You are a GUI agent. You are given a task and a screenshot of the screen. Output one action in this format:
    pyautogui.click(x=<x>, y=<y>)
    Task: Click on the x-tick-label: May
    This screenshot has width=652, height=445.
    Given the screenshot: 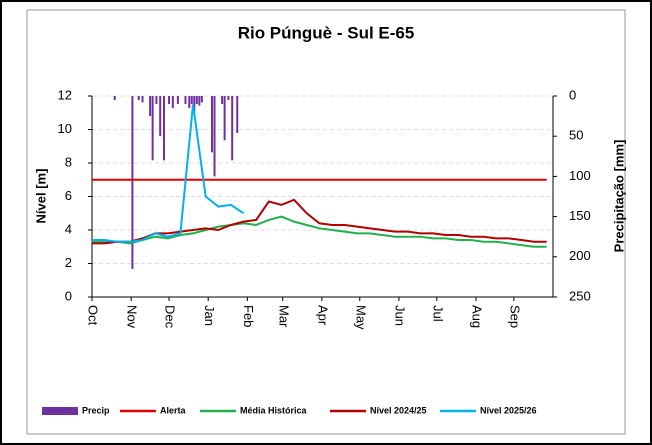 What is the action you would take?
    pyautogui.click(x=360, y=317)
    